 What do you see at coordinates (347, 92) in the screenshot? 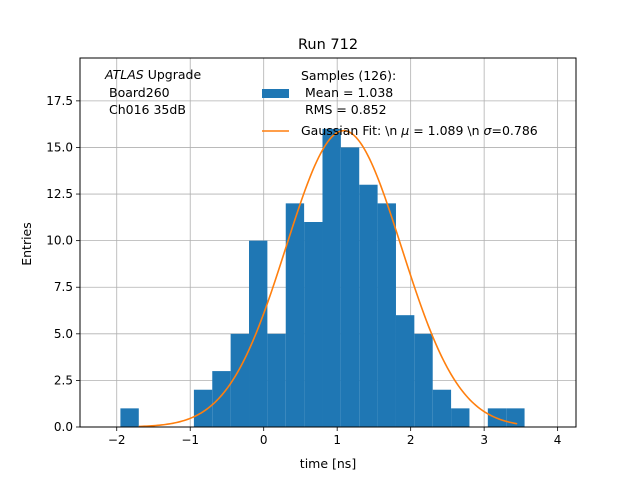
I see `legend-hist-label-2: Mean = 1.038` at bounding box center [347, 92].